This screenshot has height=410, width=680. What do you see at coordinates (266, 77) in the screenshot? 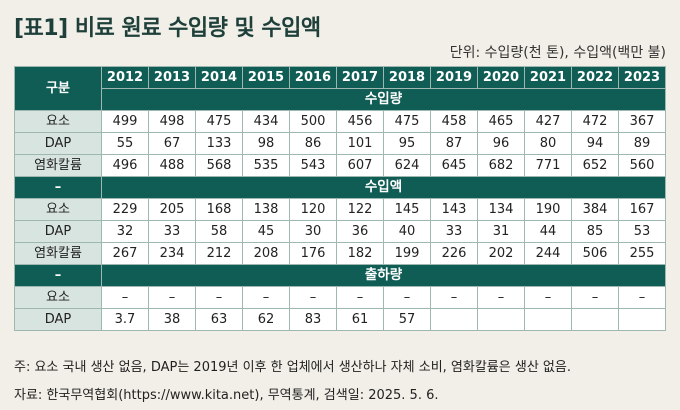
I see `year-header: 2015` at bounding box center [266, 77].